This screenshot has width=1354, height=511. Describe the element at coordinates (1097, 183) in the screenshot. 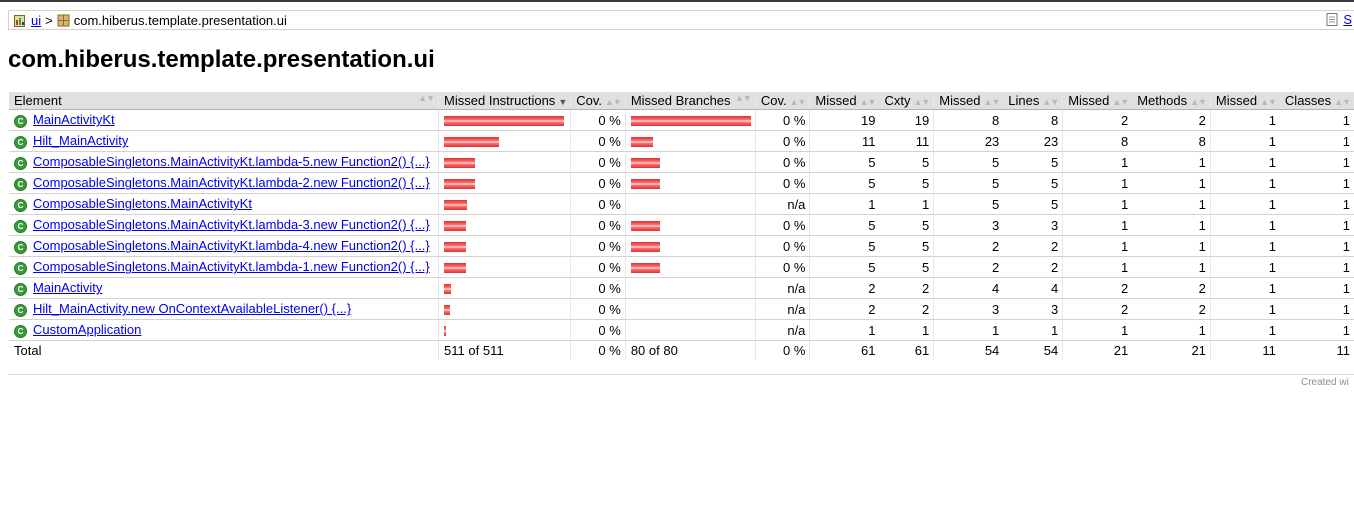

I see `cell-missed-methods: 1` at that location.